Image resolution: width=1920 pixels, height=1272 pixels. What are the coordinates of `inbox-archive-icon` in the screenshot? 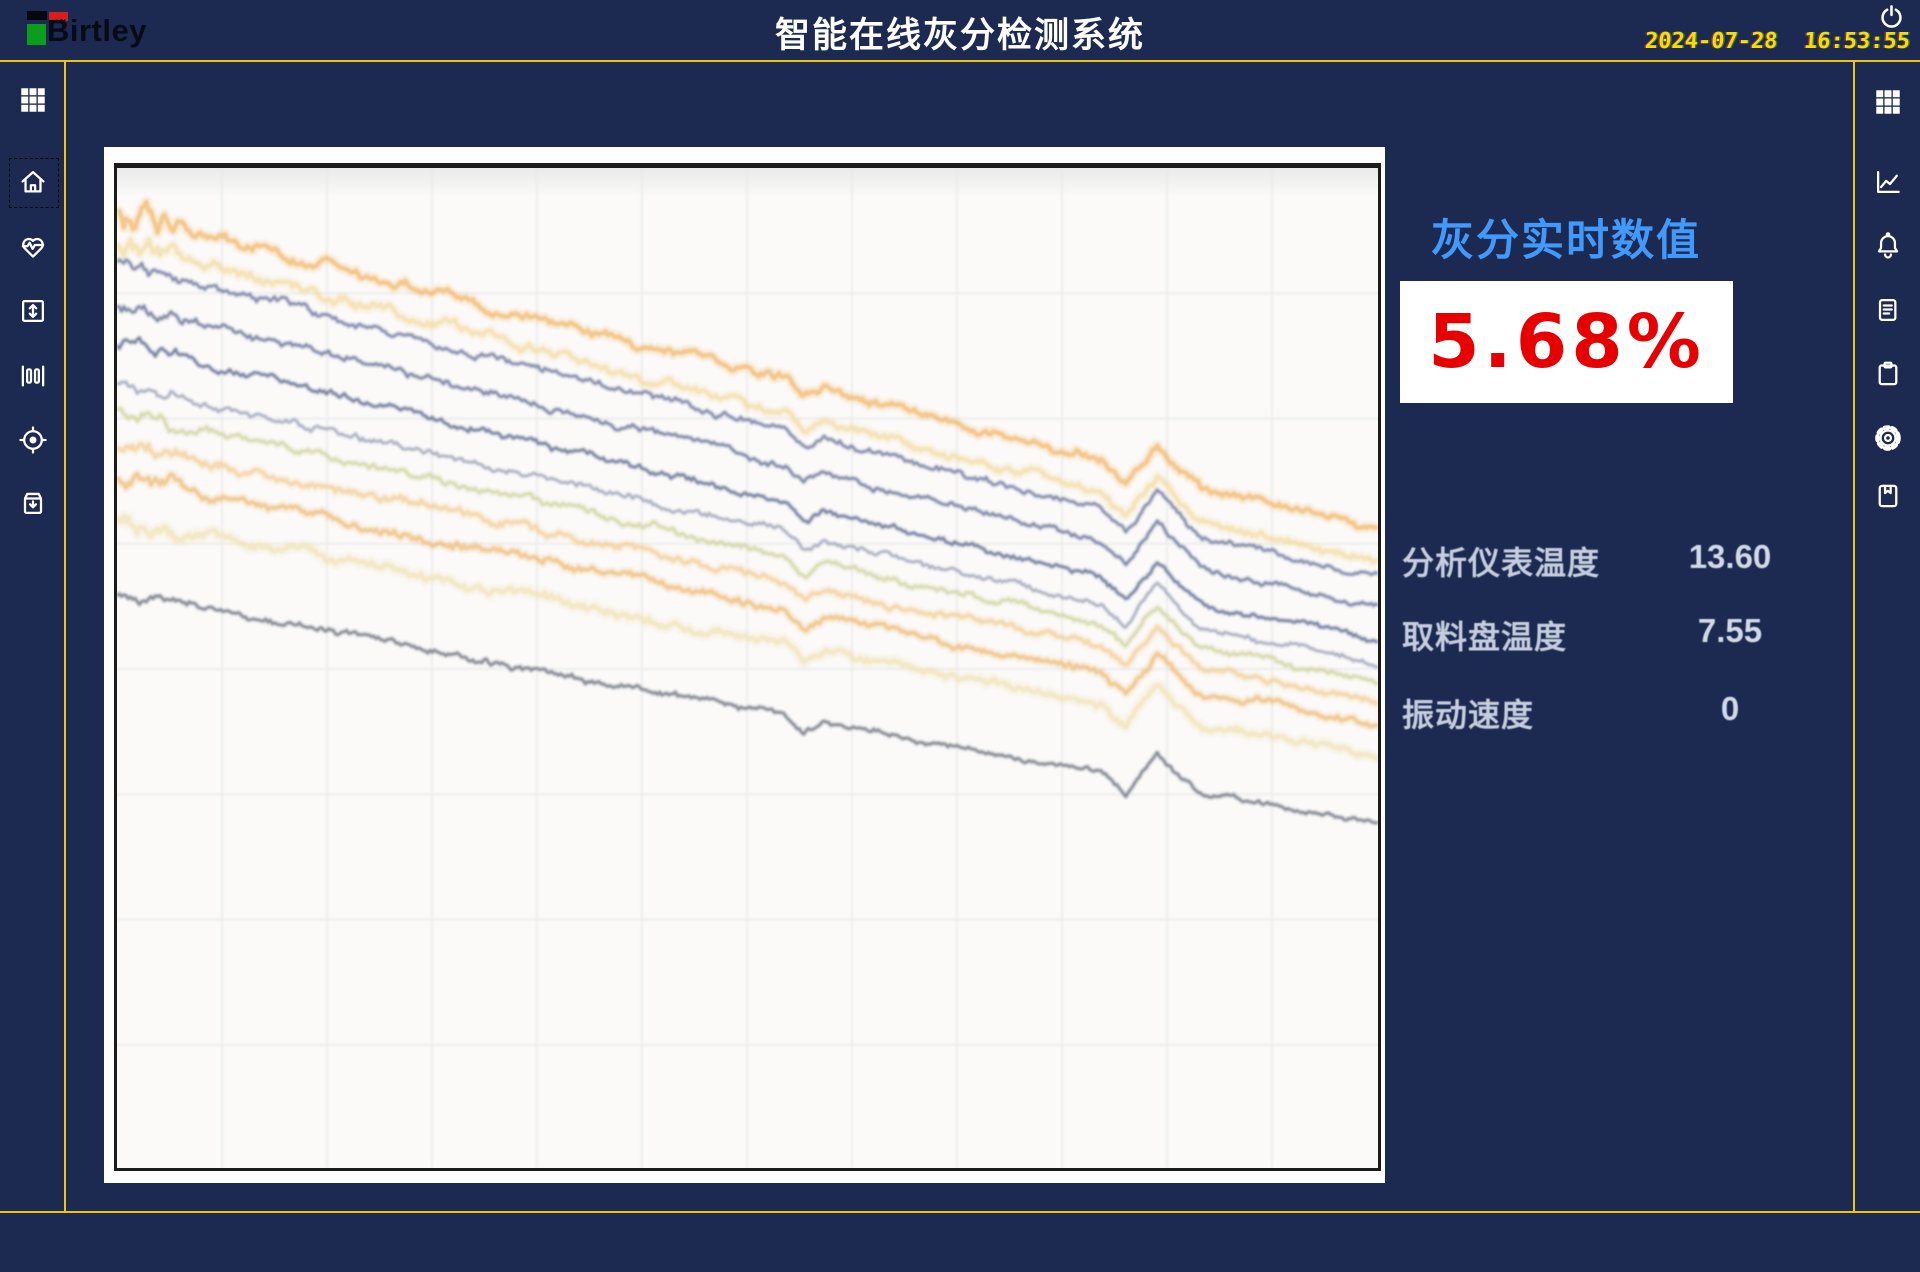 It's located at (33, 503).